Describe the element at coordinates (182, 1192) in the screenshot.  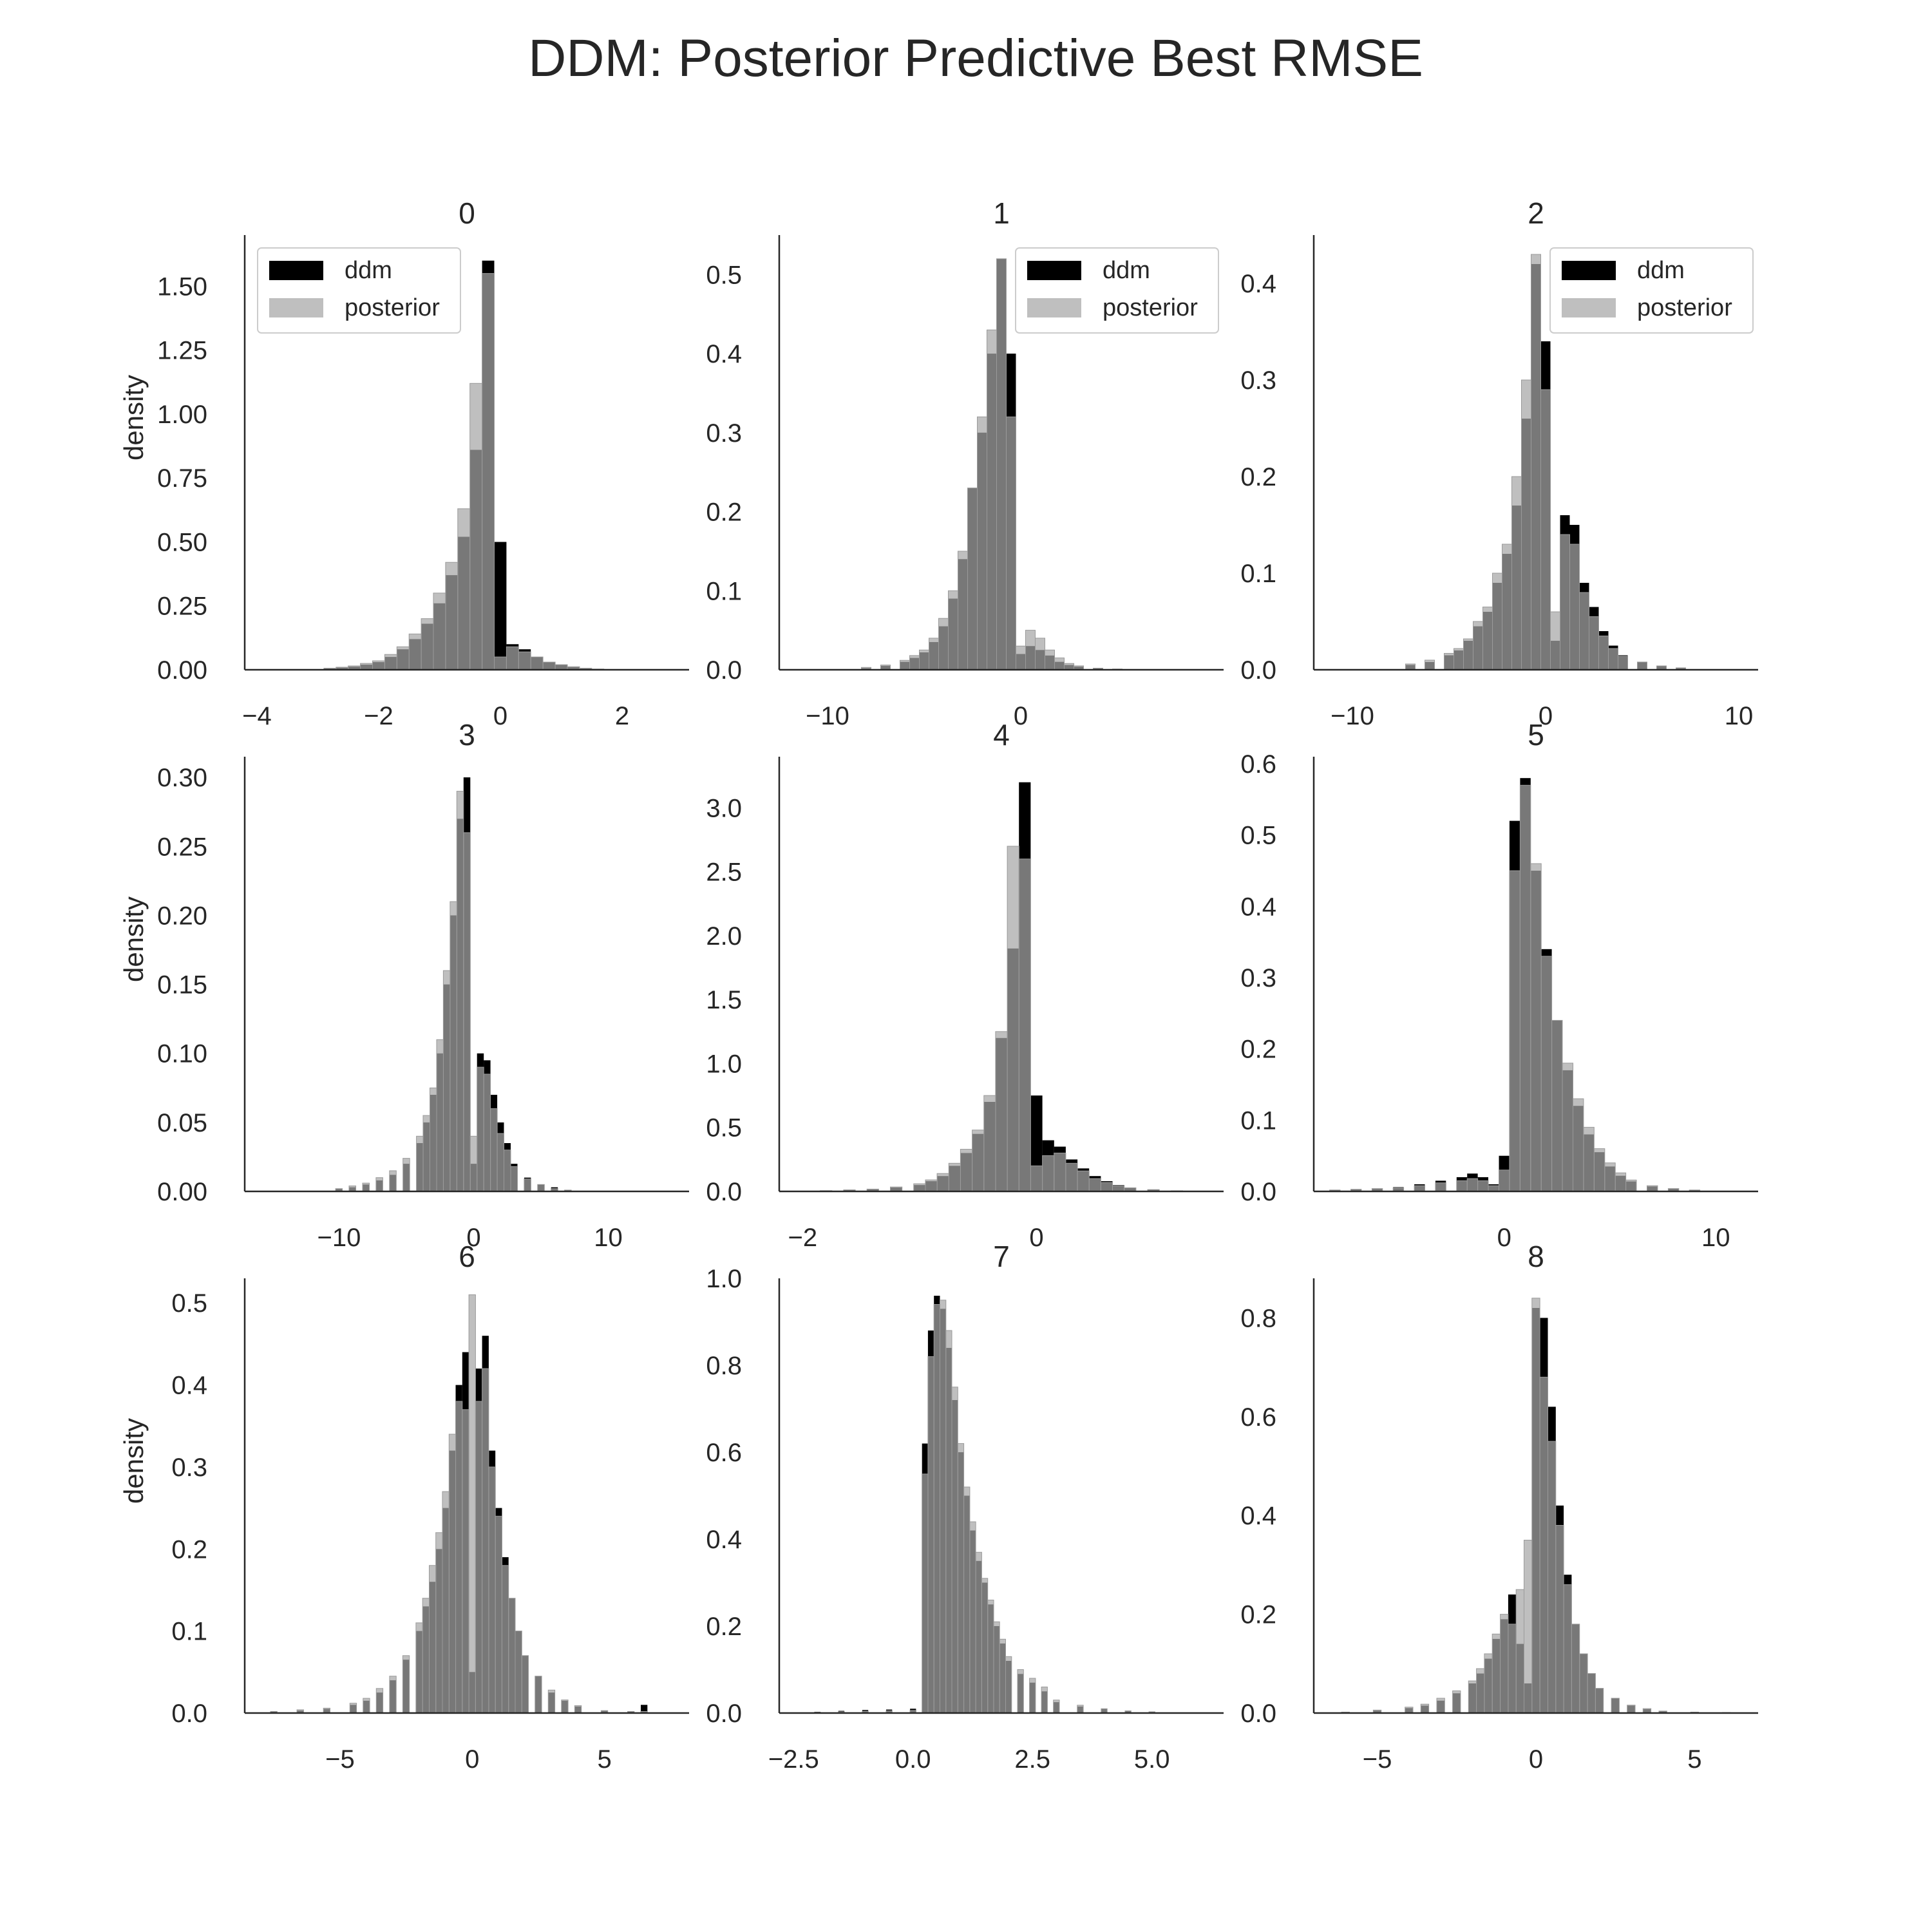
I see `y-tick-label: 0.00` at that location.